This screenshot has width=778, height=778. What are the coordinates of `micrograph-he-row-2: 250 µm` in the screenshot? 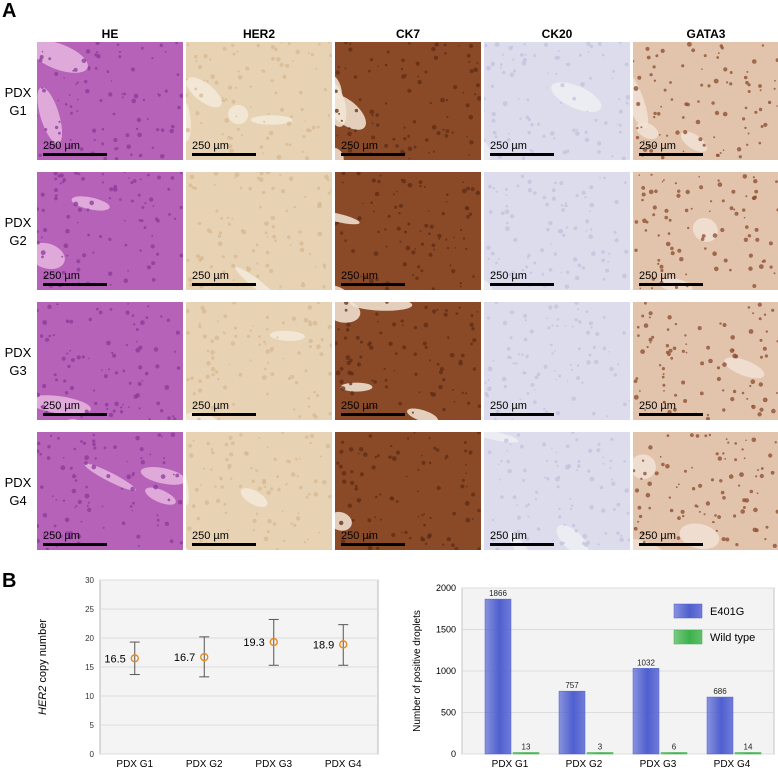 It's located at (110, 231).